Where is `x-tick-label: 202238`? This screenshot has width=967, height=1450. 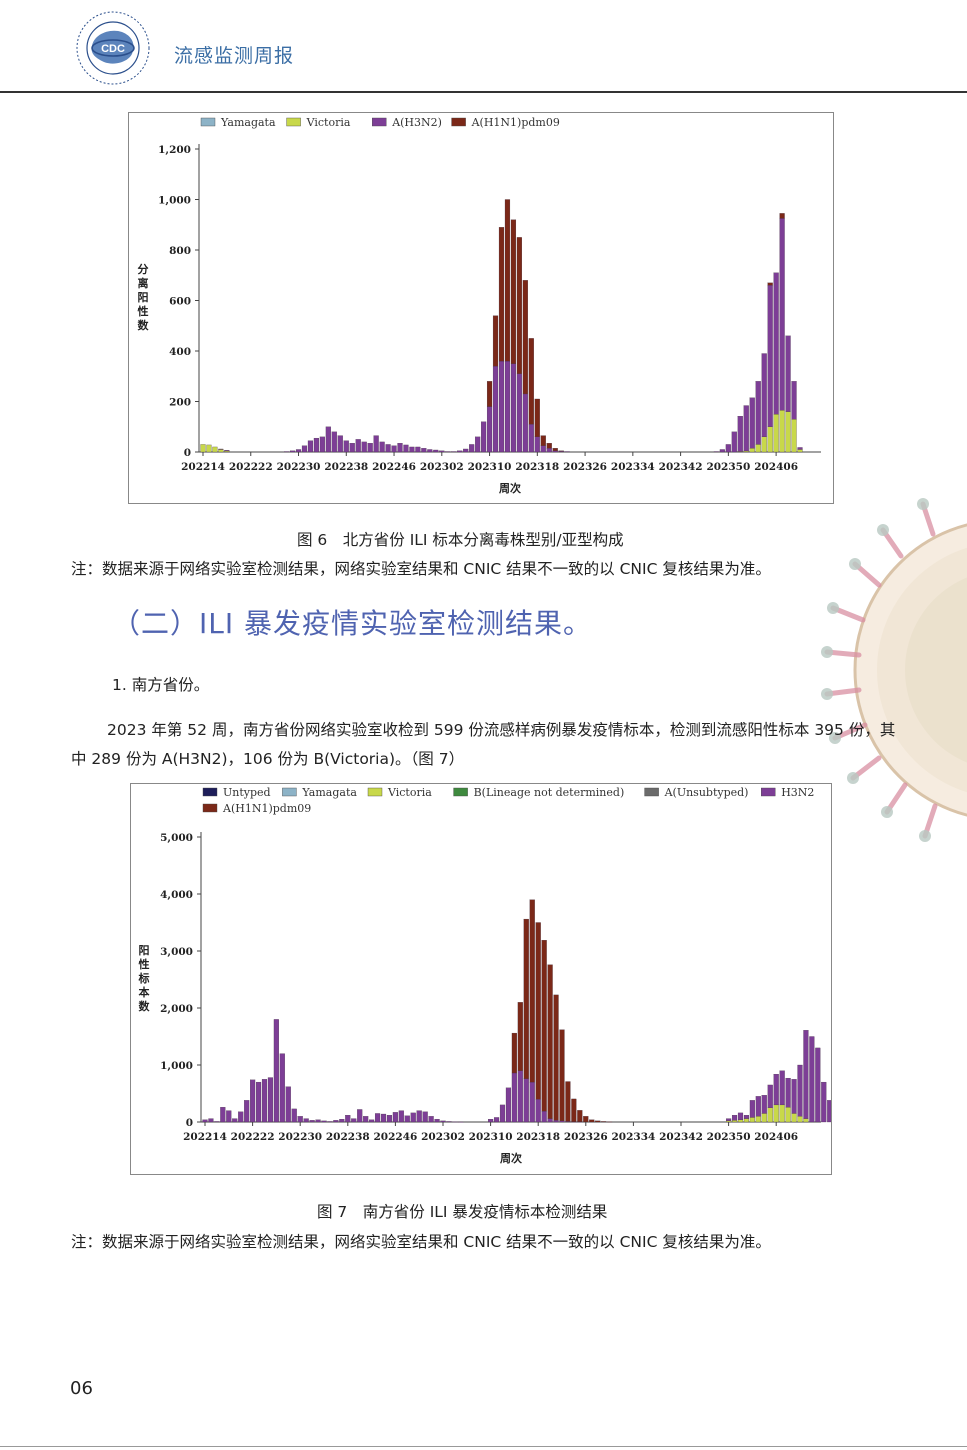
x-tick-label: 202238 is located at coordinates (346, 467).